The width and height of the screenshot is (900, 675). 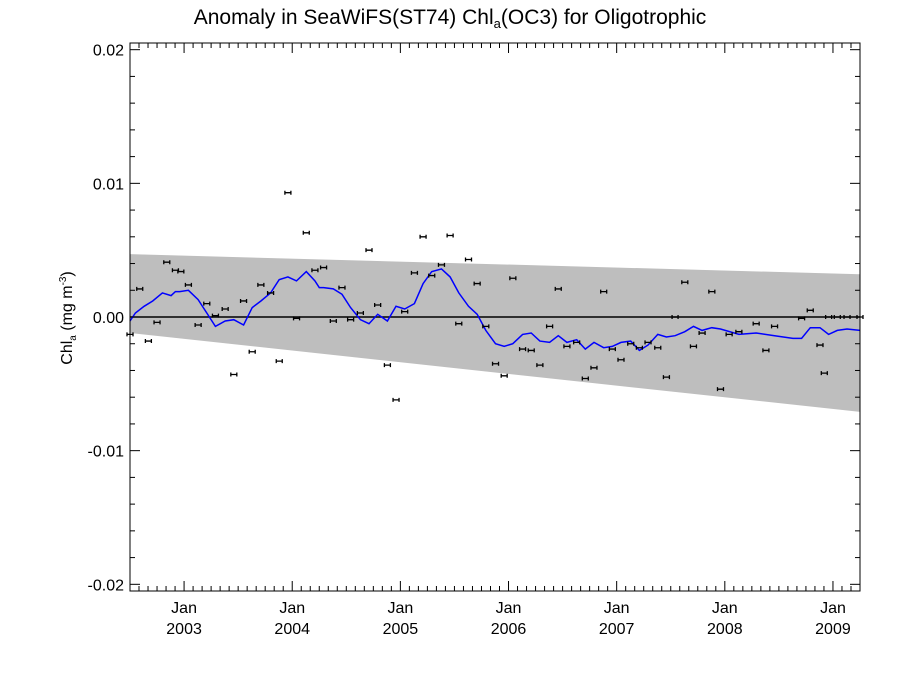 What do you see at coordinates (292, 629) in the screenshot?
I see `x-tick-label-year: 2004` at bounding box center [292, 629].